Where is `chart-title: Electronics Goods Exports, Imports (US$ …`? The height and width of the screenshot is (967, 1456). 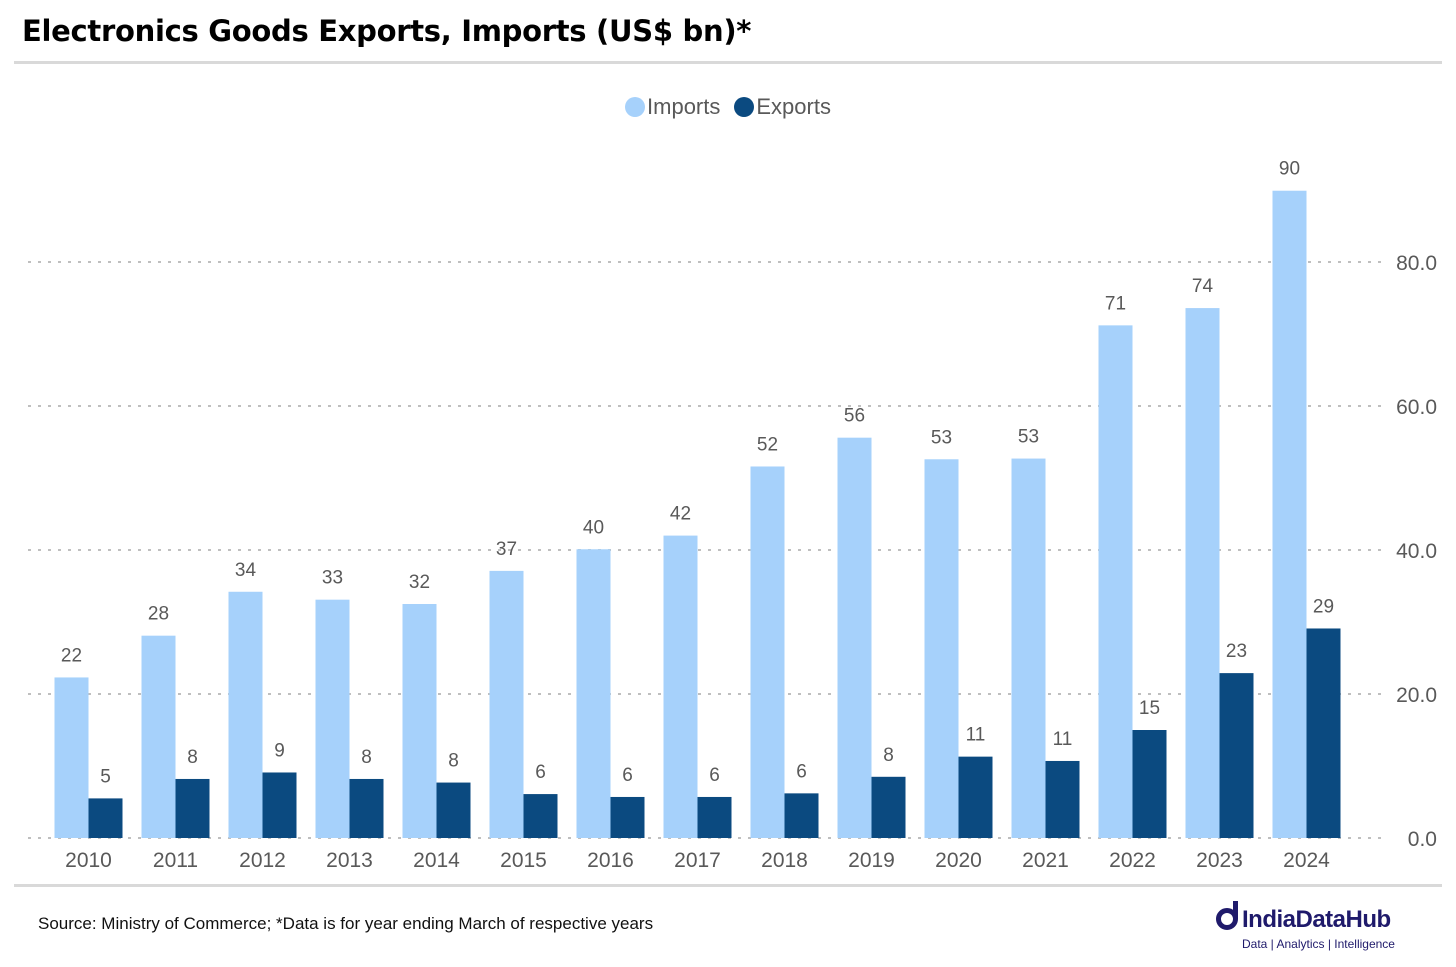 chart-title: Electronics Goods Exports, Imports (US$ … is located at coordinates (387, 31).